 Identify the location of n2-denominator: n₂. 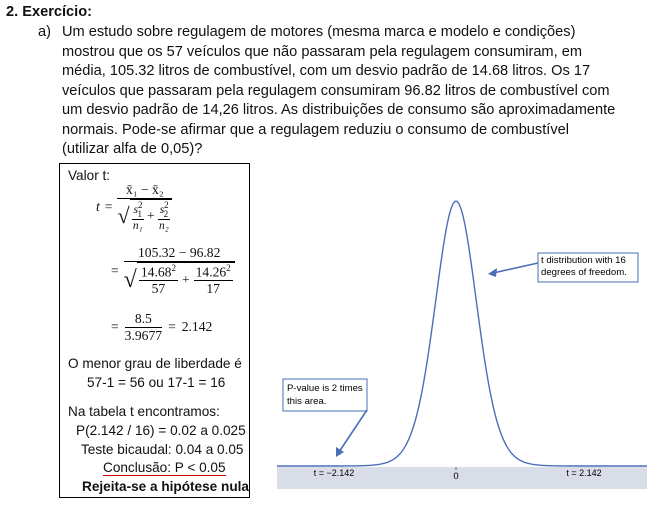
(164, 225).